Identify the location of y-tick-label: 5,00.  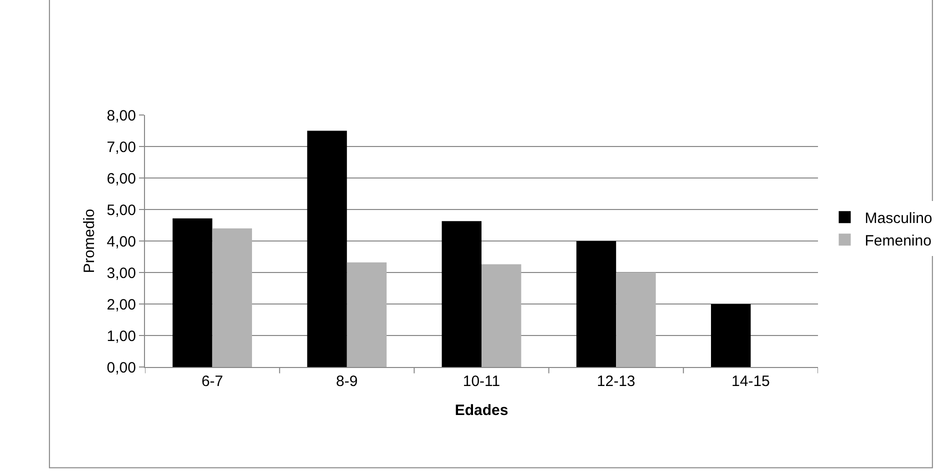
(121, 210).